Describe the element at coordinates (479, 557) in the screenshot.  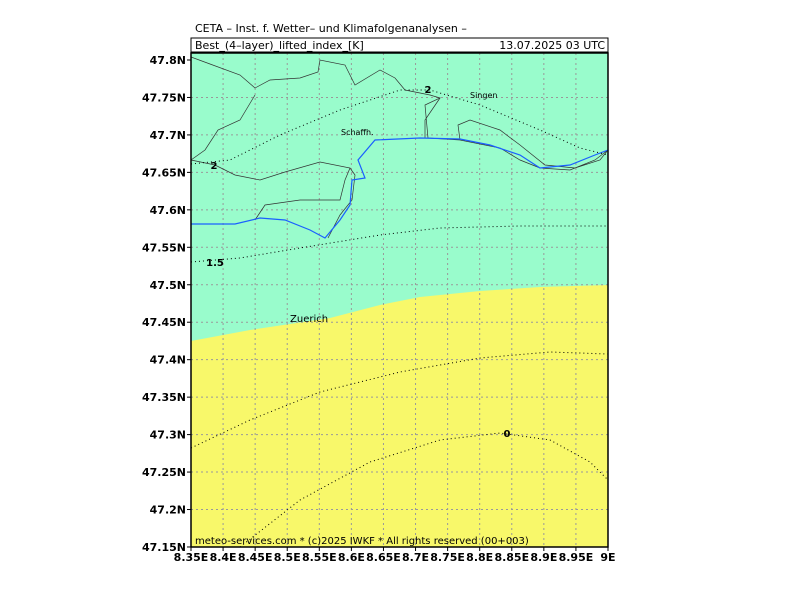
I see `x-tick-label: 8.8E` at that location.